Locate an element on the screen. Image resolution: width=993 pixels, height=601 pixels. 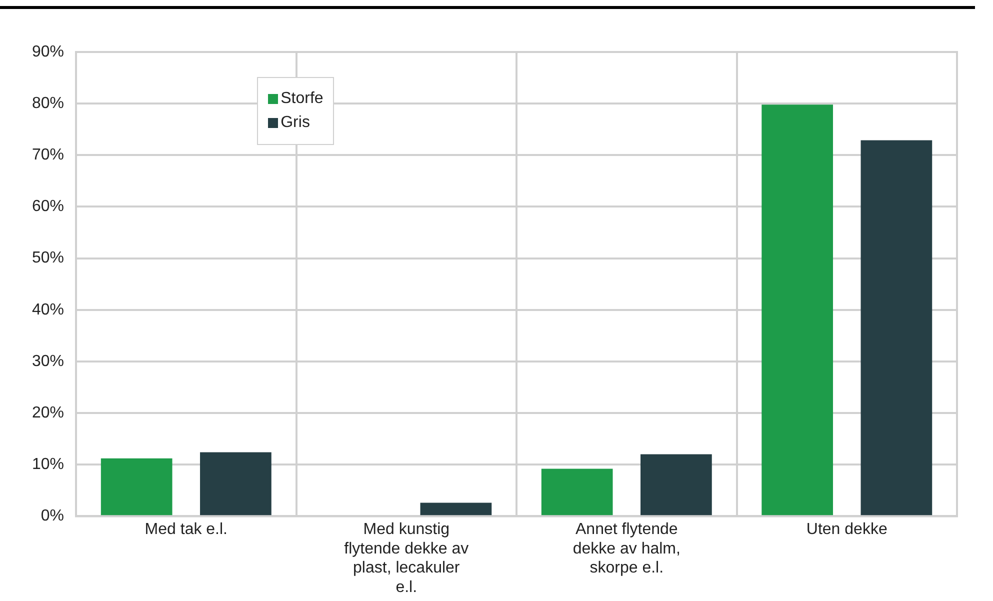
y-tick-label: 10% is located at coordinates (48, 465).